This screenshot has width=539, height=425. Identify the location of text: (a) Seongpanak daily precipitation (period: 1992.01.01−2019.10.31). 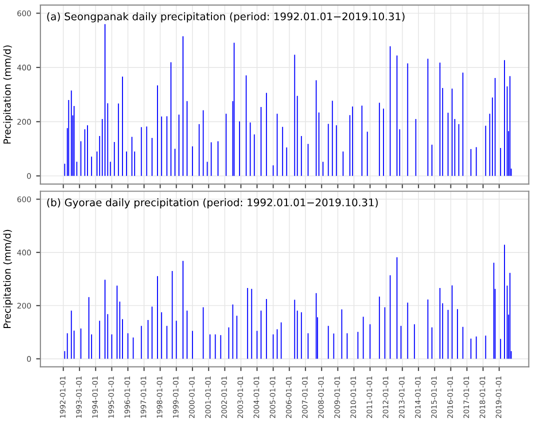
(225, 17).